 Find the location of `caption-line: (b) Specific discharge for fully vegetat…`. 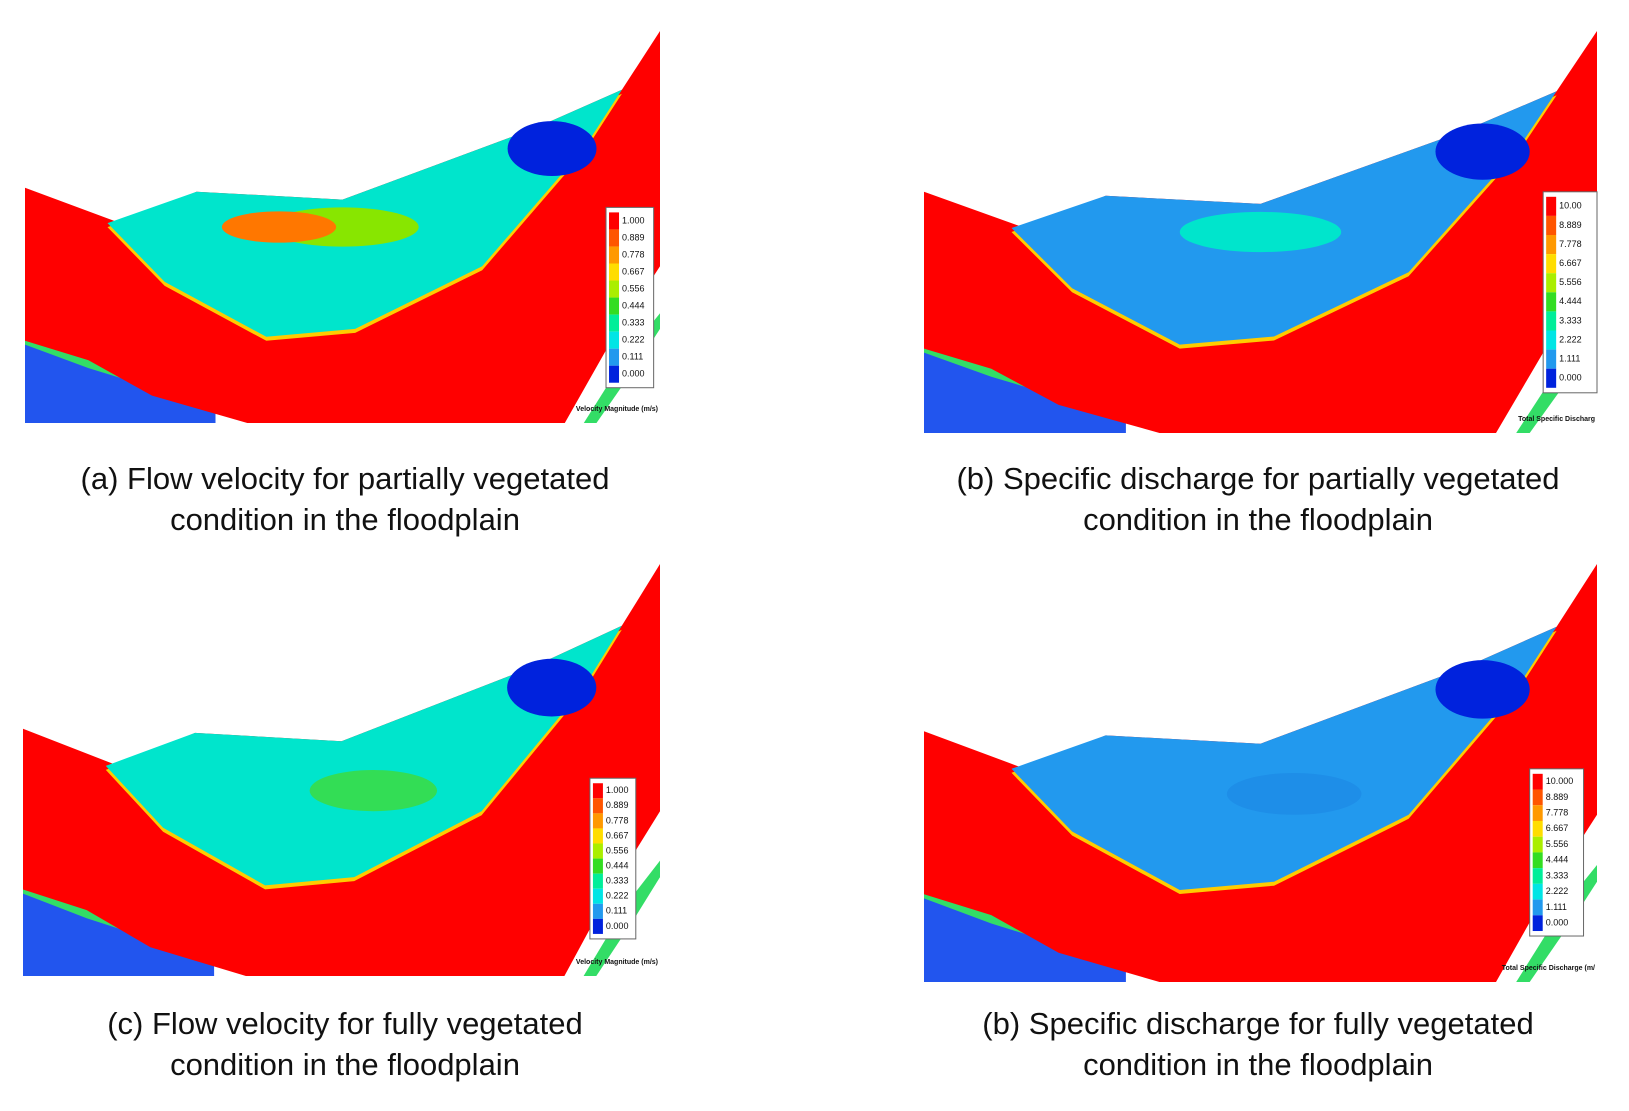

caption-line: (b) Specific discharge for fully vegetat… is located at coordinates (1257, 1023).